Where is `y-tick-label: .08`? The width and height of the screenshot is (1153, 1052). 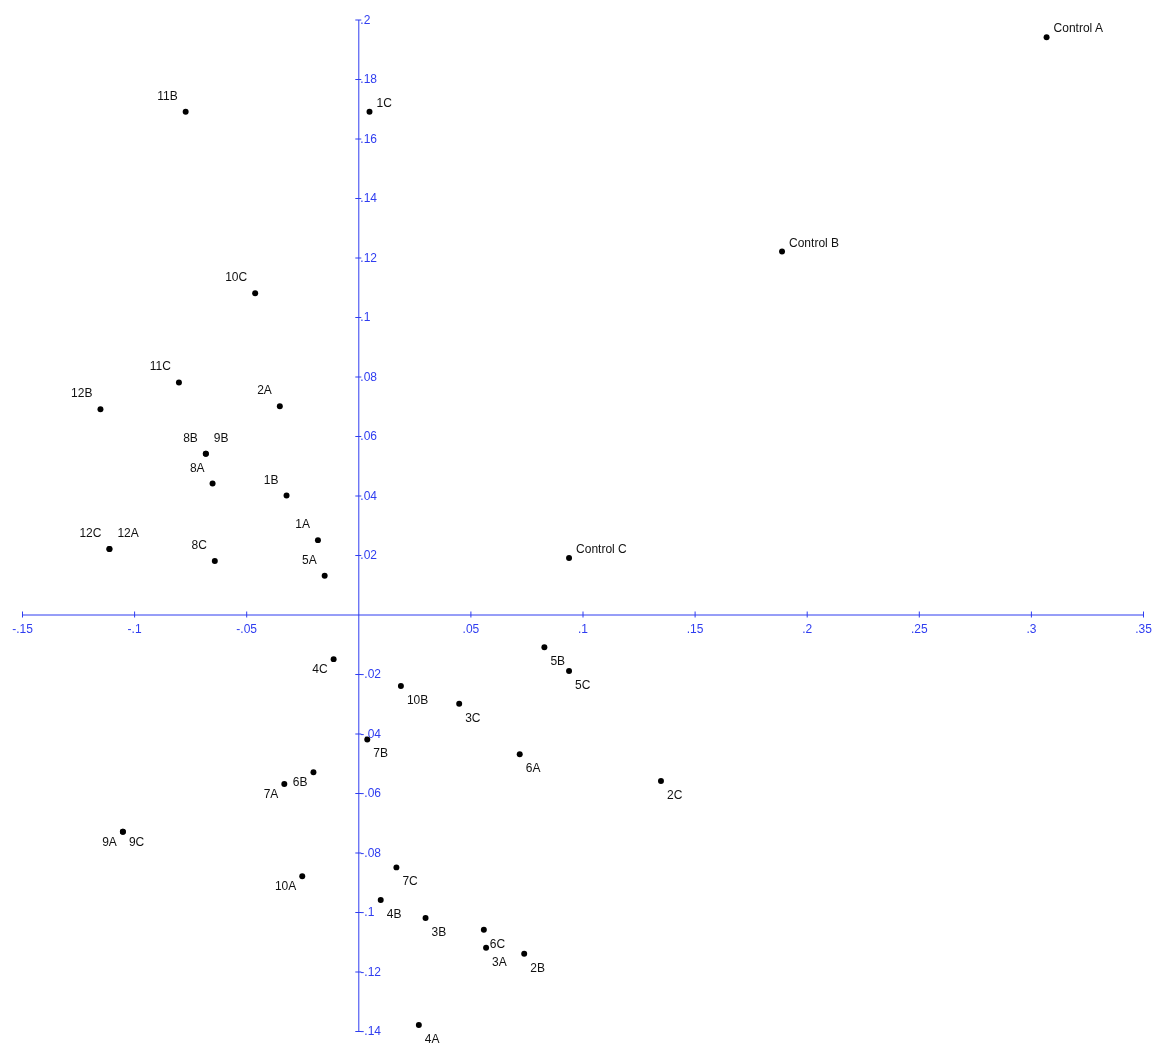 y-tick-label: .08 is located at coordinates (369, 376).